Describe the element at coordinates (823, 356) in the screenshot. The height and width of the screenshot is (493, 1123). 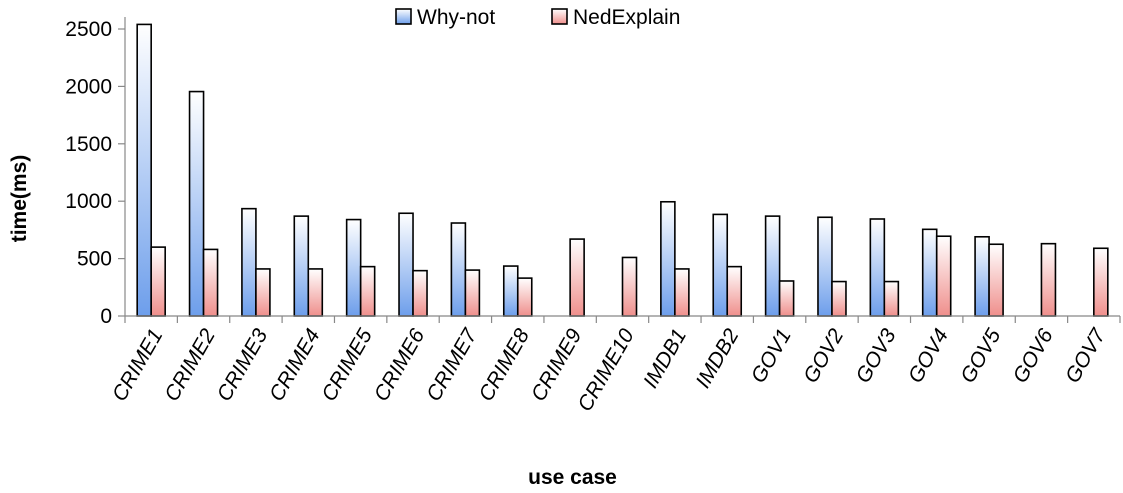
I see `x-tick-label-gov2: GOV2` at that location.